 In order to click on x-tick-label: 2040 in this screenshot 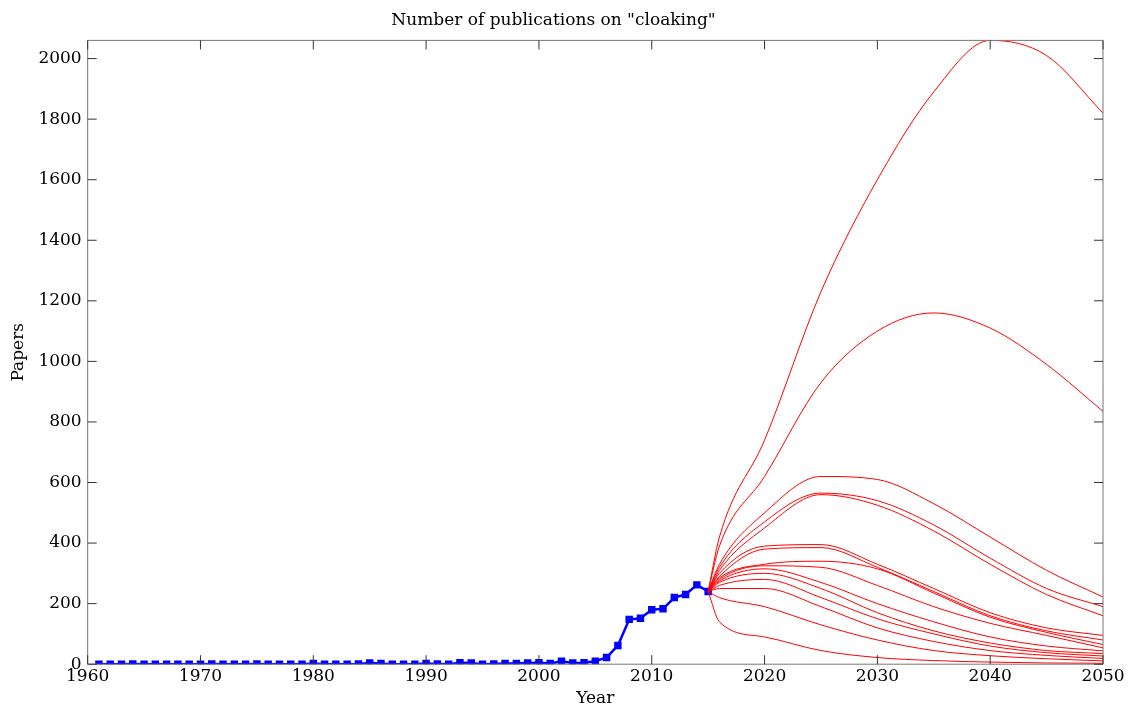, I will do `click(990, 674)`.